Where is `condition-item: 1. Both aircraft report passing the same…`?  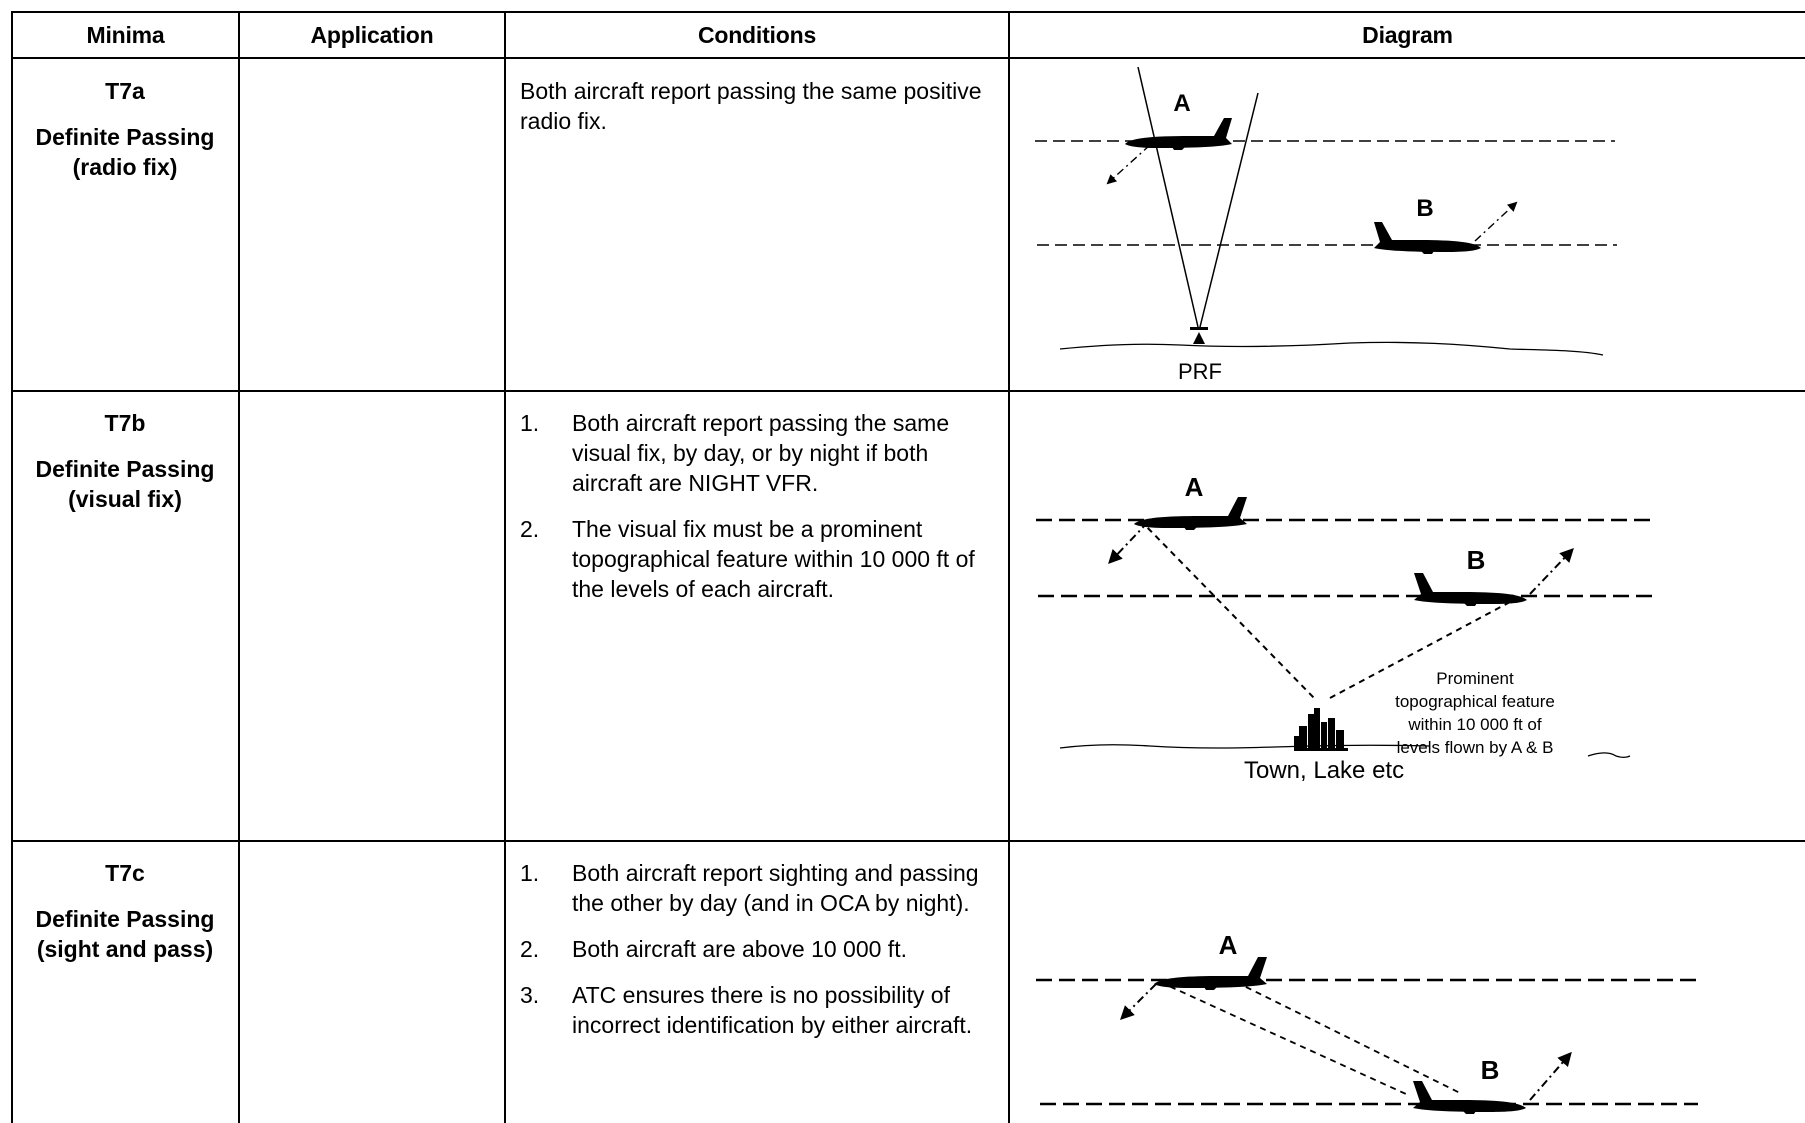 condition-item: 1. Both aircraft report passing the same… is located at coordinates (759, 453).